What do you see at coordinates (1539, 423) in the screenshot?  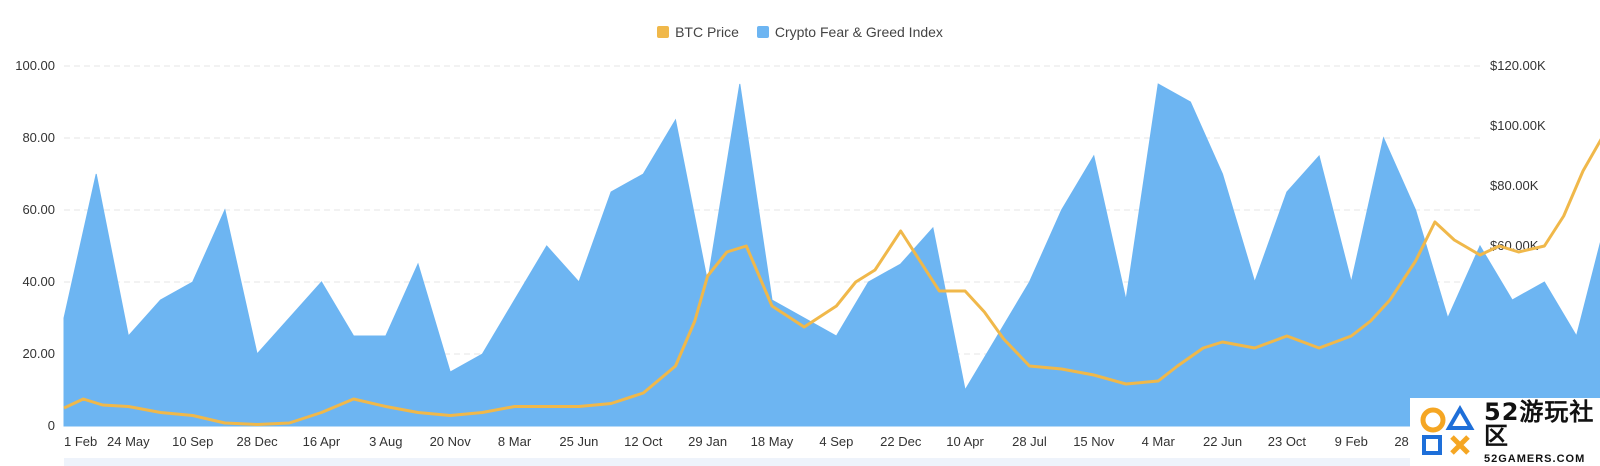 I see `watermark-title: 52游玩社区` at bounding box center [1539, 423].